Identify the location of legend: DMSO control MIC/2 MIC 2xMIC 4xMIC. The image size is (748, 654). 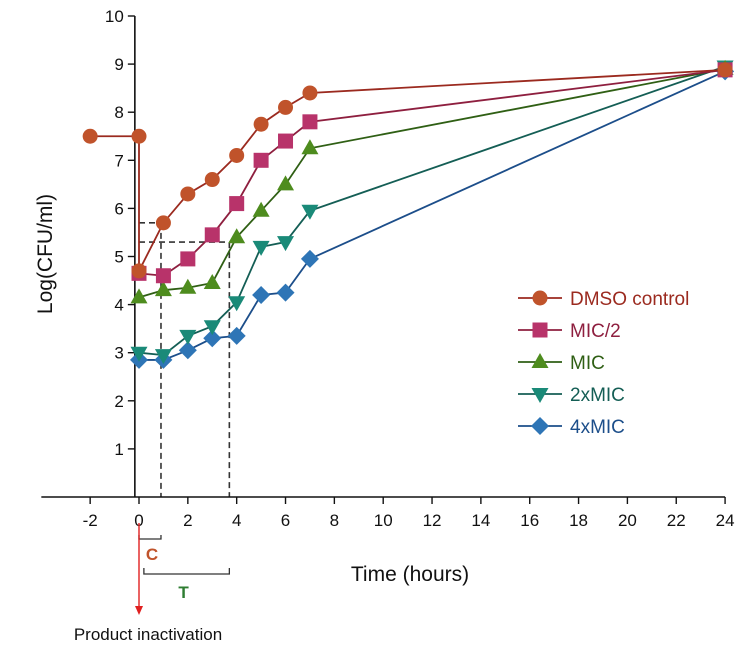
(603, 363).